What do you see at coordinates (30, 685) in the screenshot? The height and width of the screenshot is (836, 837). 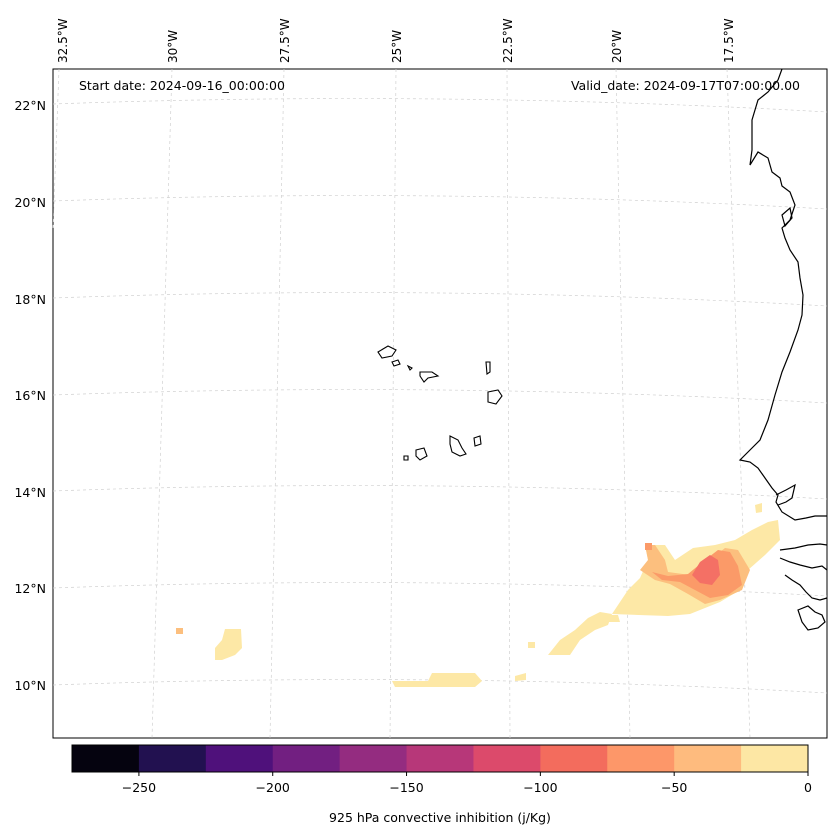 I see `lat-label-10n: 10°N` at bounding box center [30, 685].